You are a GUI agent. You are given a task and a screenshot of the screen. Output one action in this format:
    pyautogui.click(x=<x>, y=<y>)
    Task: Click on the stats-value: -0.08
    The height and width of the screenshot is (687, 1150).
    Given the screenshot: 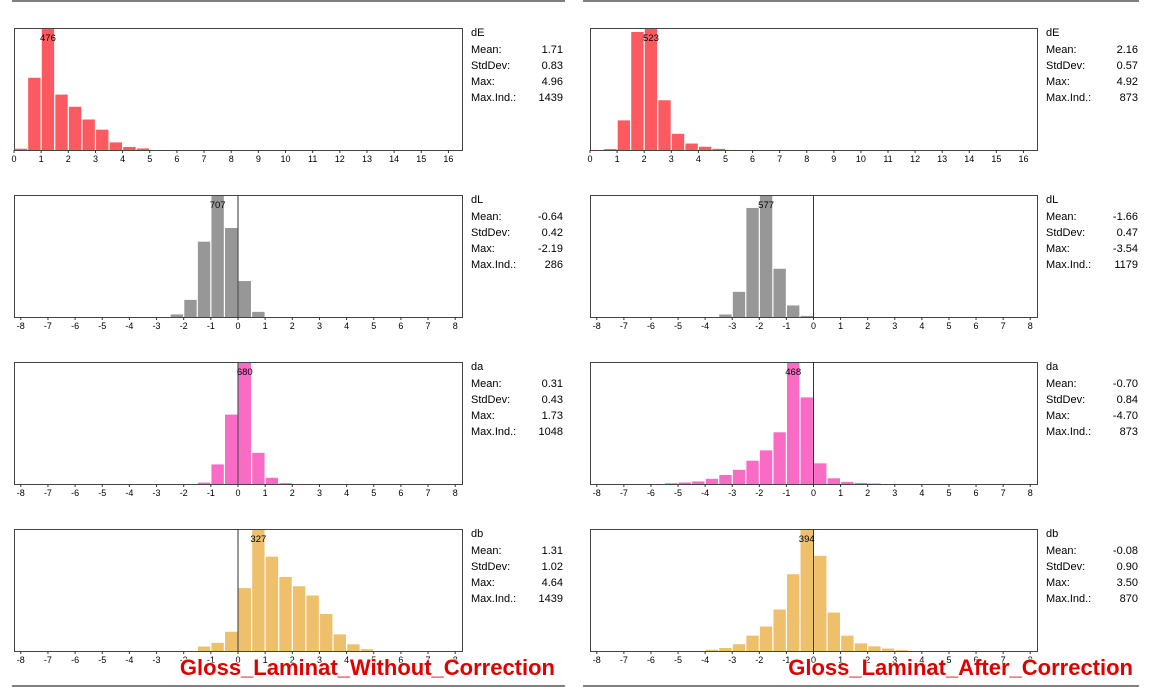 What is the action you would take?
    pyautogui.click(x=1125, y=551)
    